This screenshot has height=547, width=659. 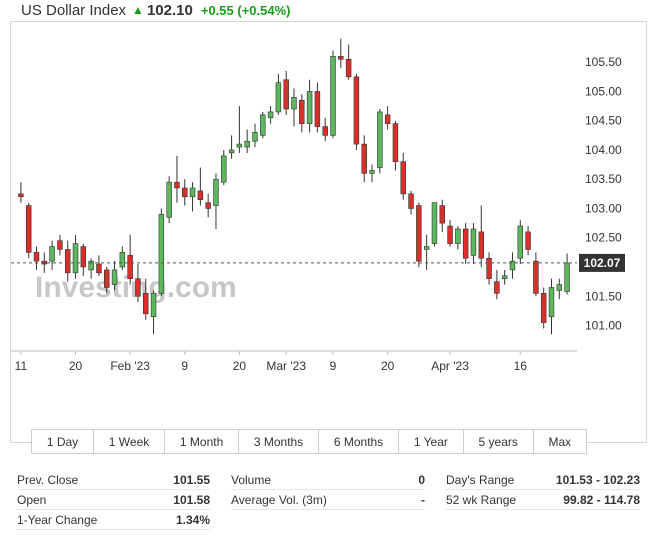 What do you see at coordinates (129, 441) in the screenshot?
I see `range-button-1-week: 1 Week` at bounding box center [129, 441].